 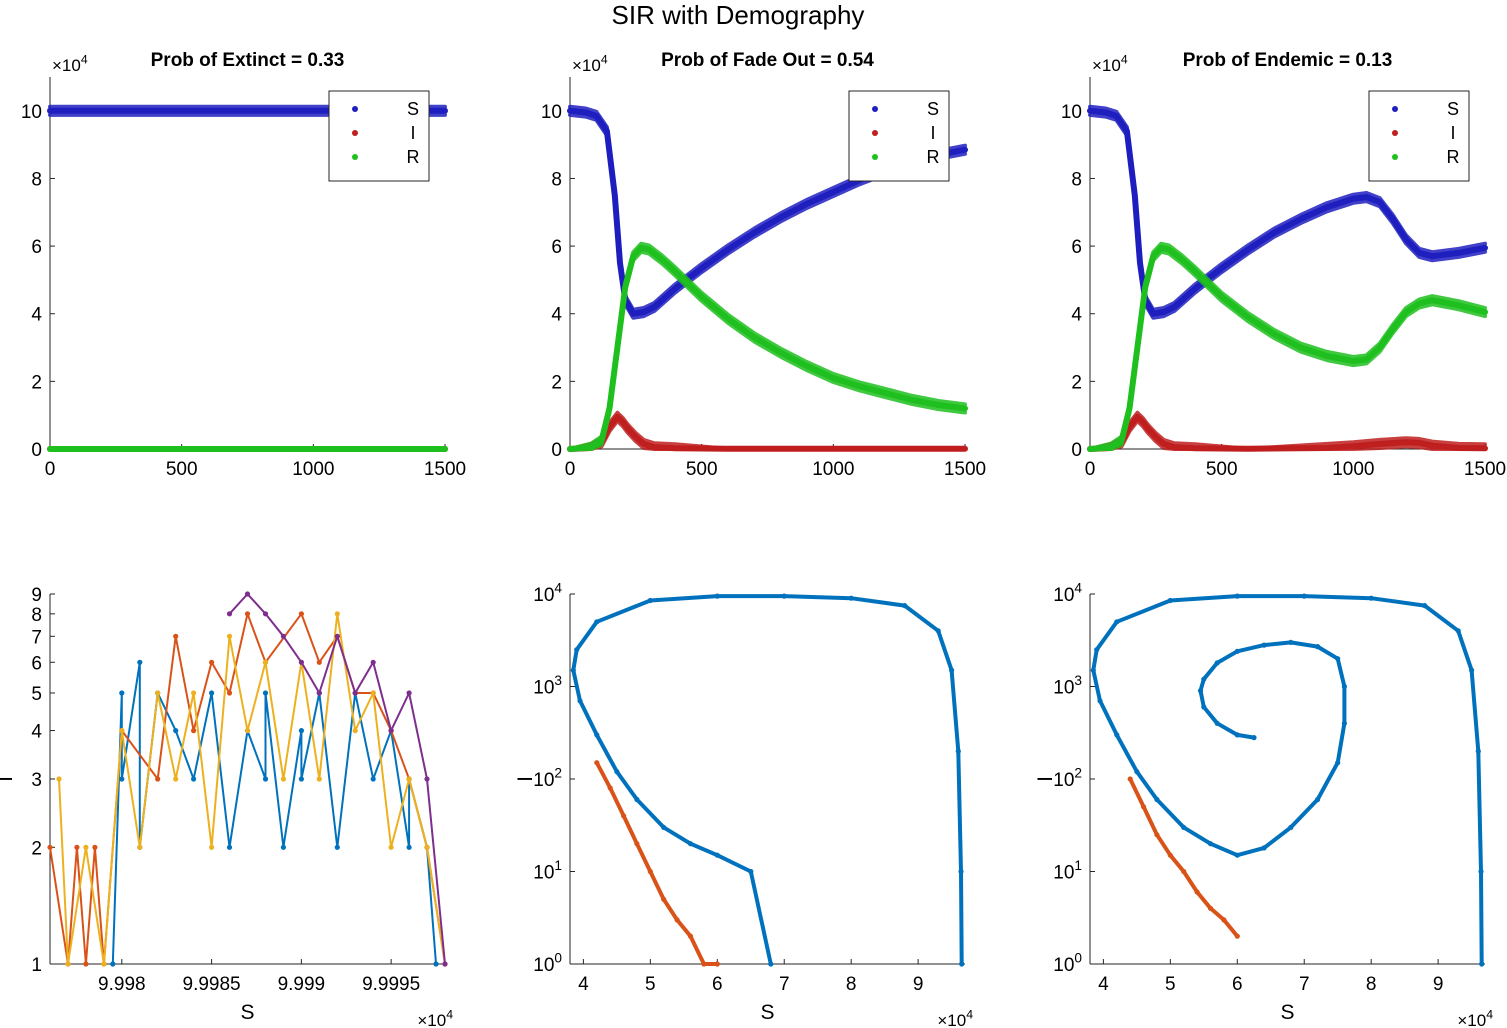 What do you see at coordinates (1395, 133) in the screenshot?
I see `legend-marker-I` at bounding box center [1395, 133].